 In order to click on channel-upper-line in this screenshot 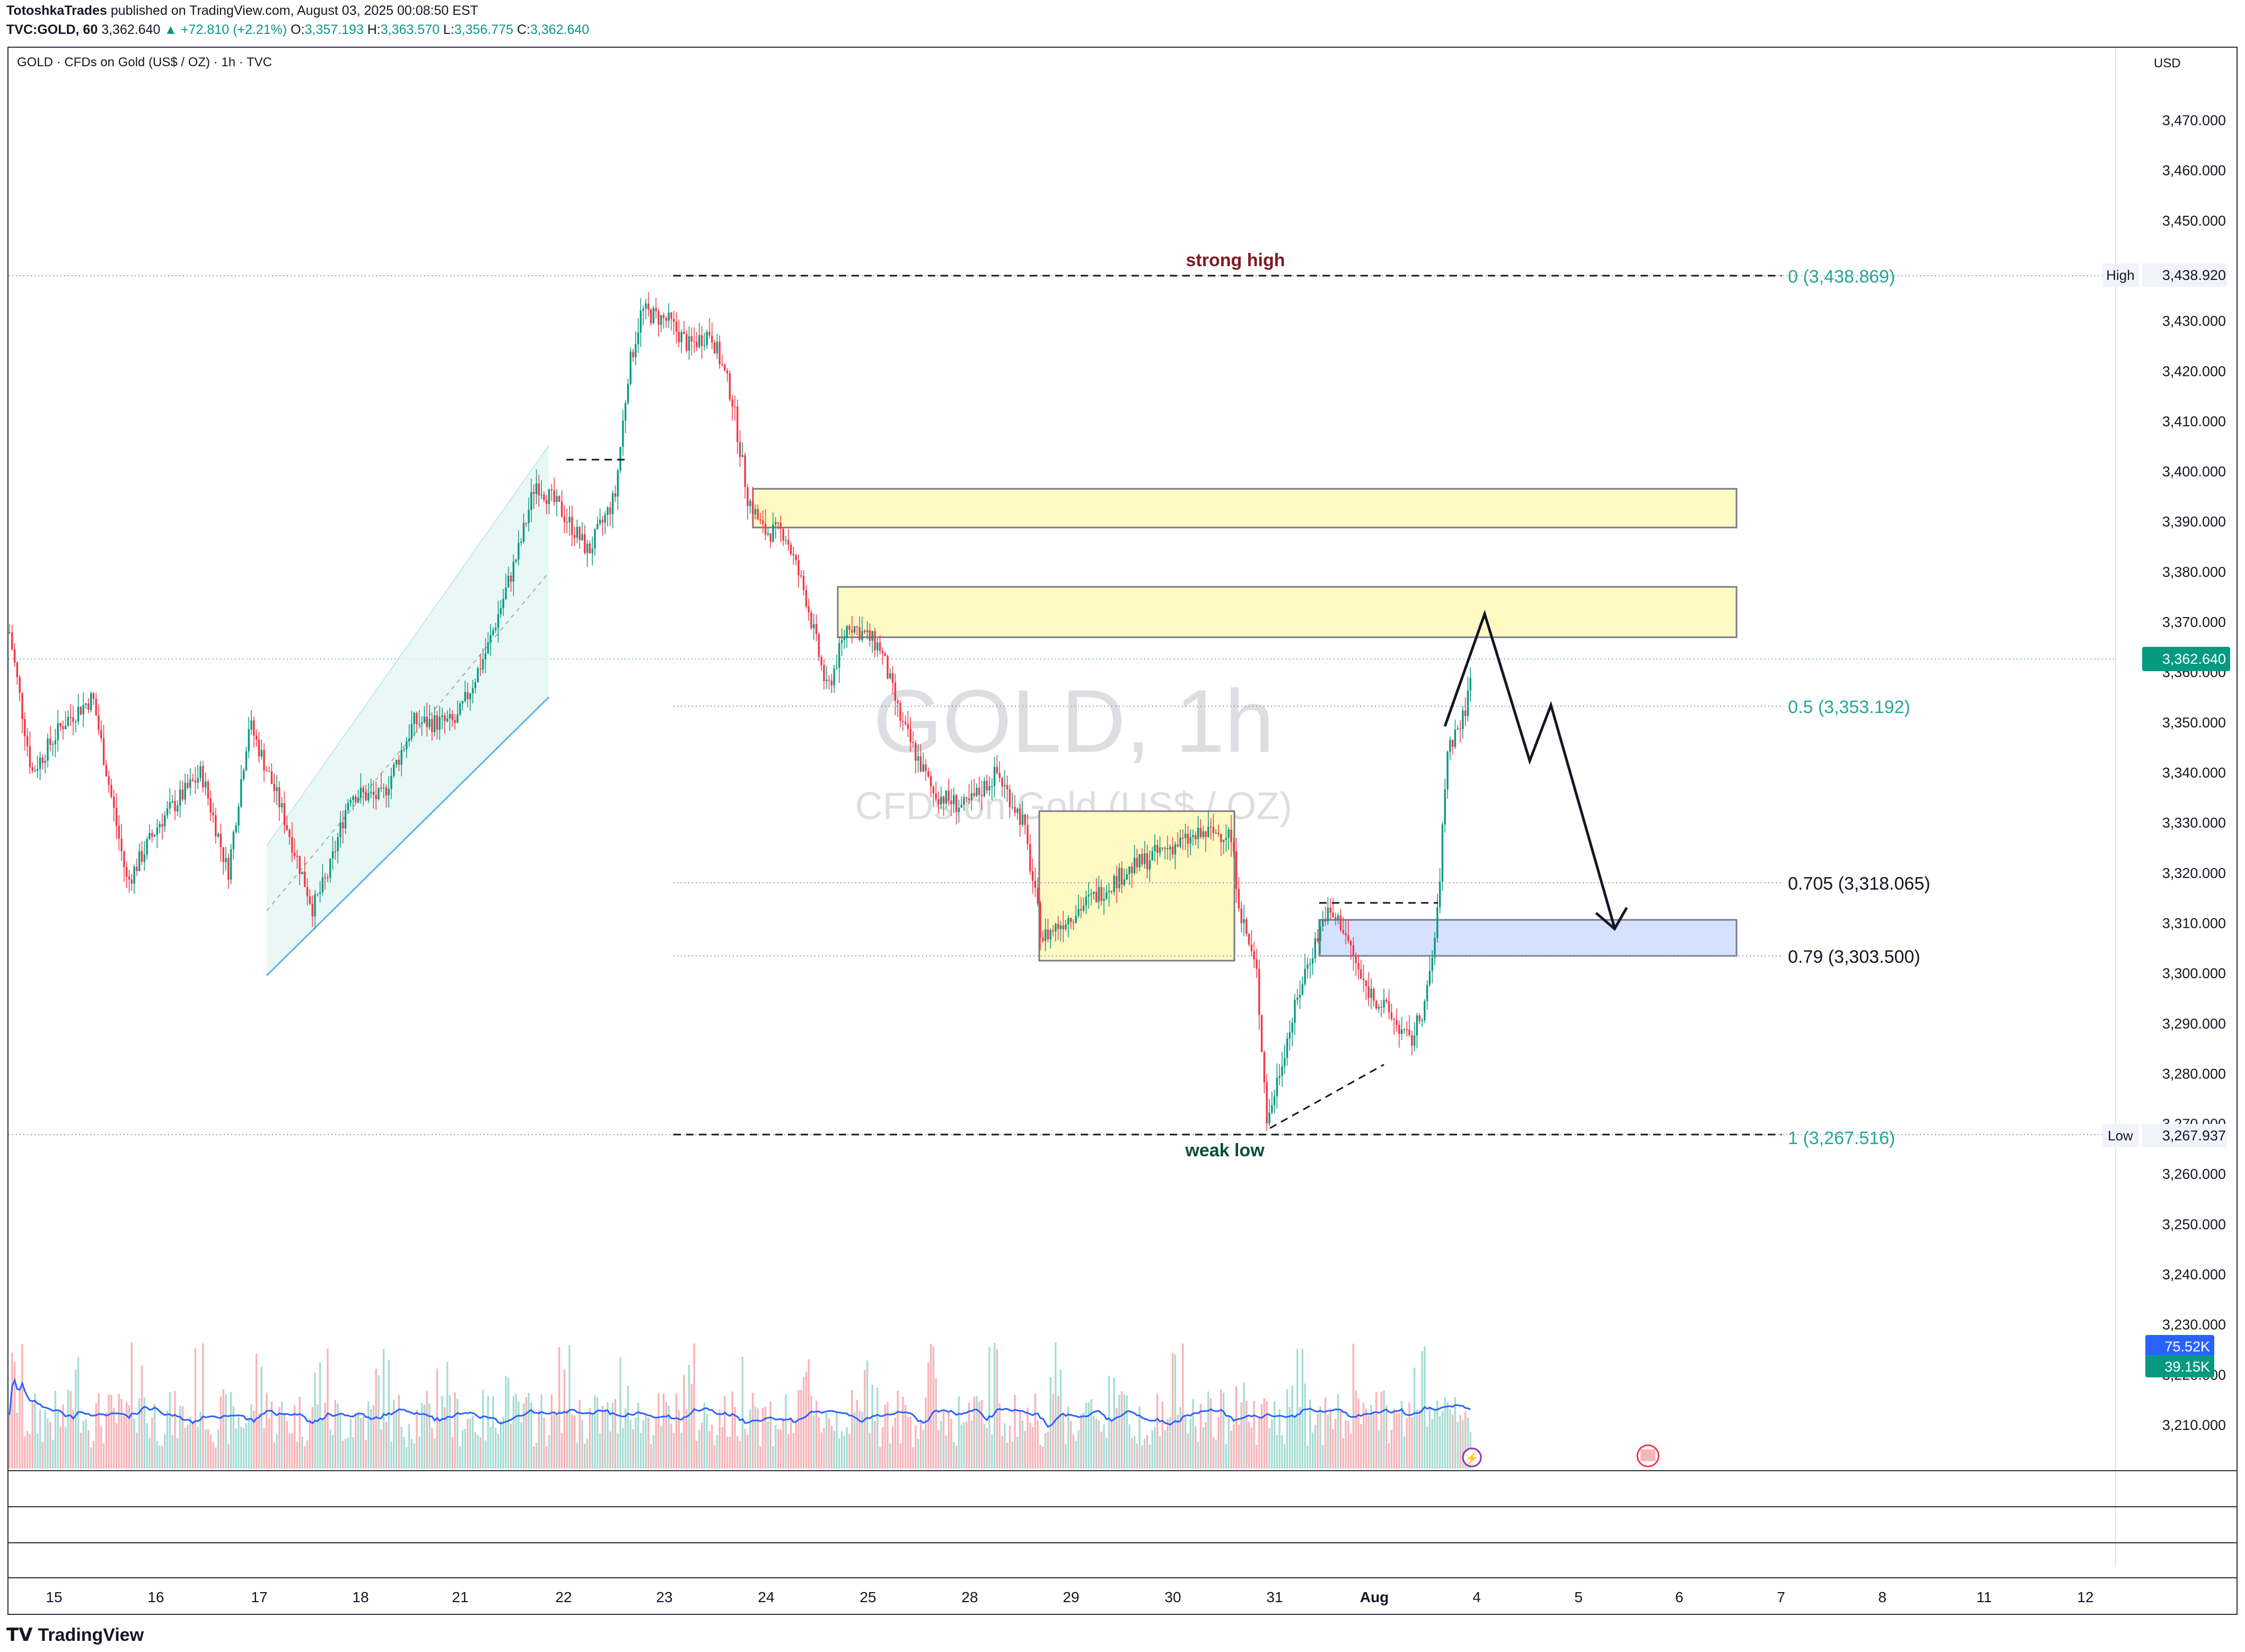, I will do `click(407, 645)`.